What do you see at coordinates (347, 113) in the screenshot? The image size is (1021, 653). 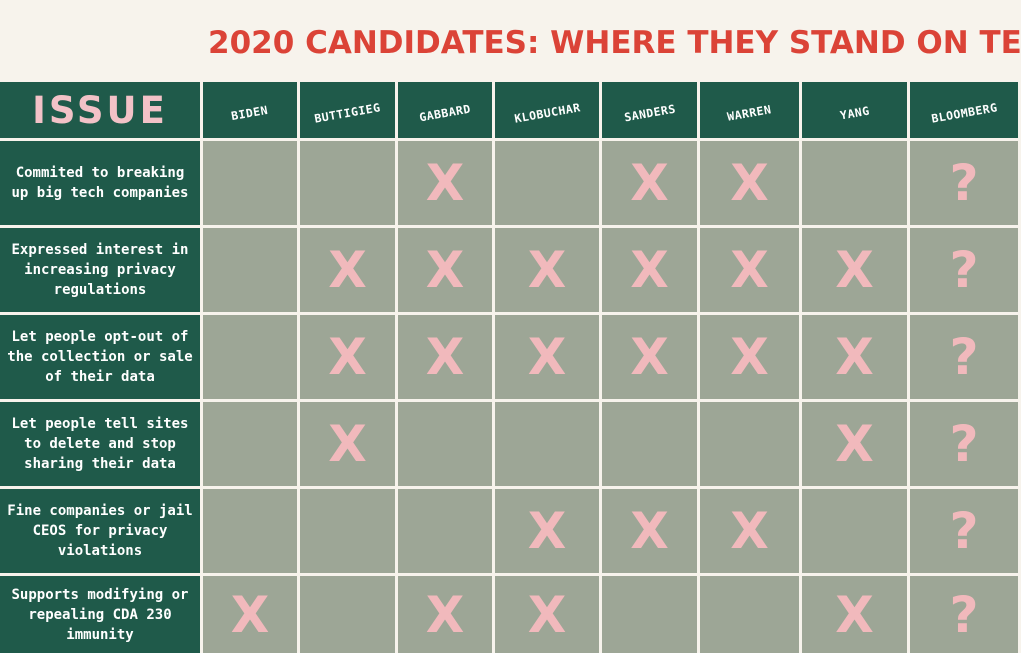 I see `candidate-name: BUTTIGIEG` at bounding box center [347, 113].